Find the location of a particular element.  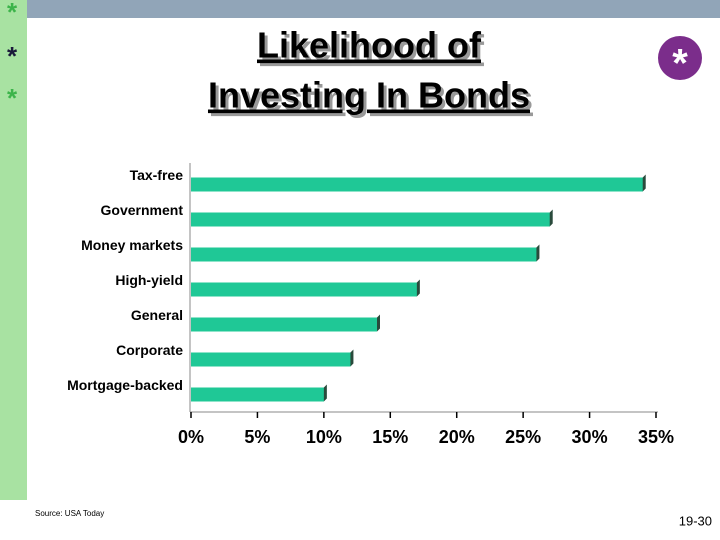

y-tick-label: Government is located at coordinates (142, 210).